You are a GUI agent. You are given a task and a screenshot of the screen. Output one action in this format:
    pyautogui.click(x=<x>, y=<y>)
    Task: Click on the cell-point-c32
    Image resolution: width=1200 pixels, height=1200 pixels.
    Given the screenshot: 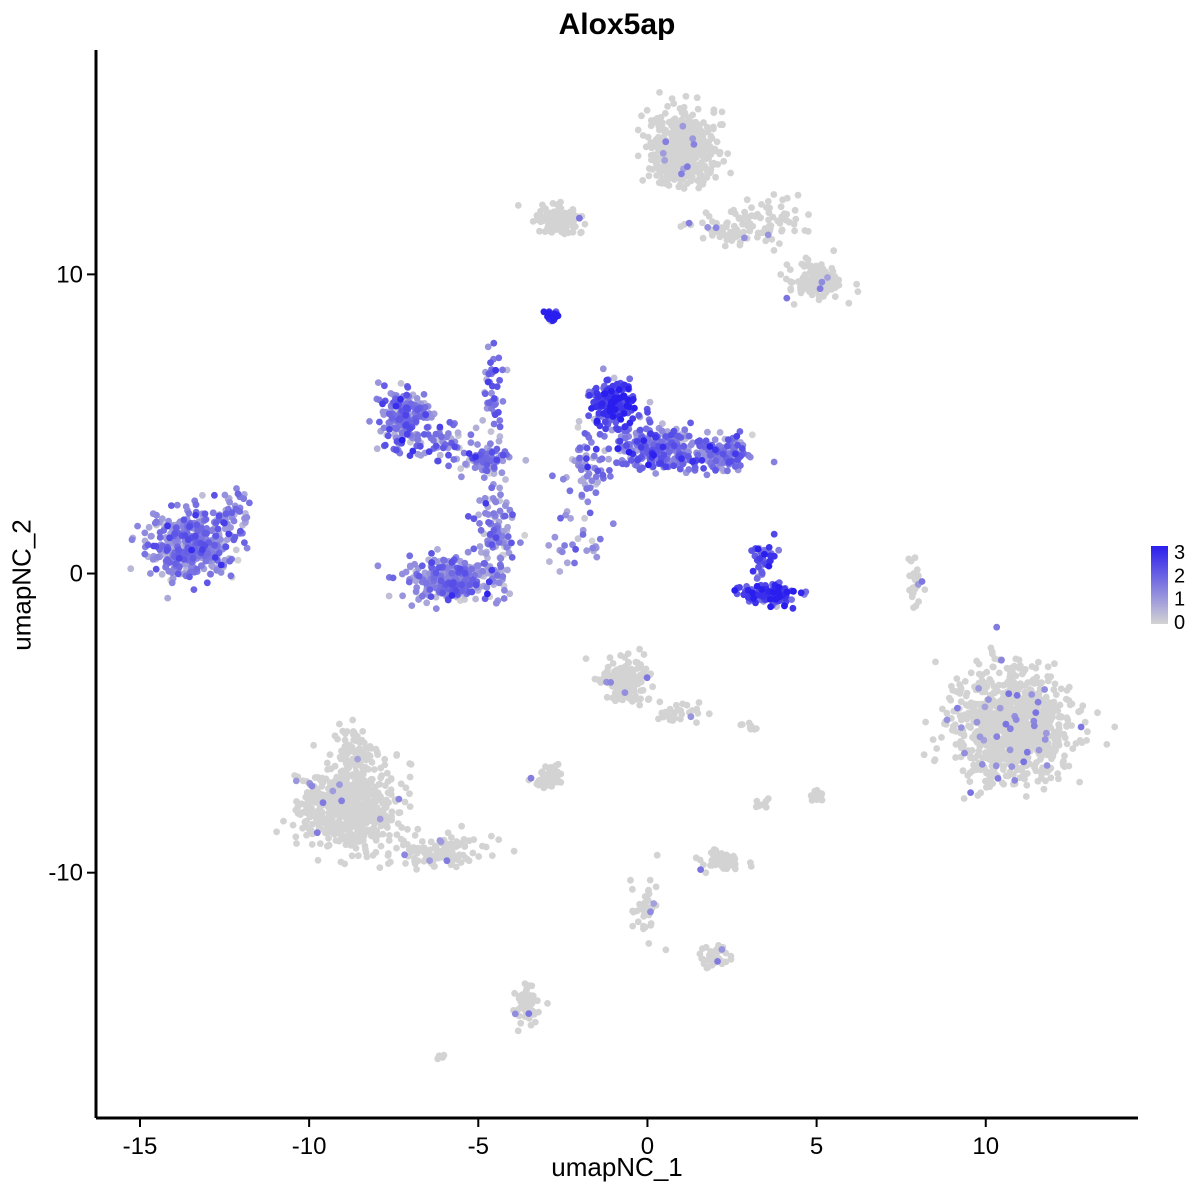 What is the action you would take?
    pyautogui.click(x=912, y=593)
    